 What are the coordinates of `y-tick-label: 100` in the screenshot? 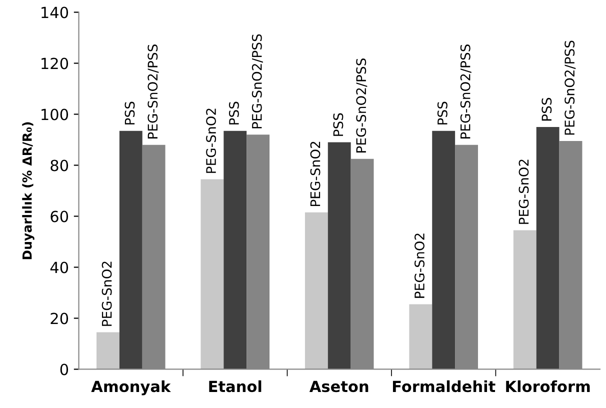 It's located at (55, 114).